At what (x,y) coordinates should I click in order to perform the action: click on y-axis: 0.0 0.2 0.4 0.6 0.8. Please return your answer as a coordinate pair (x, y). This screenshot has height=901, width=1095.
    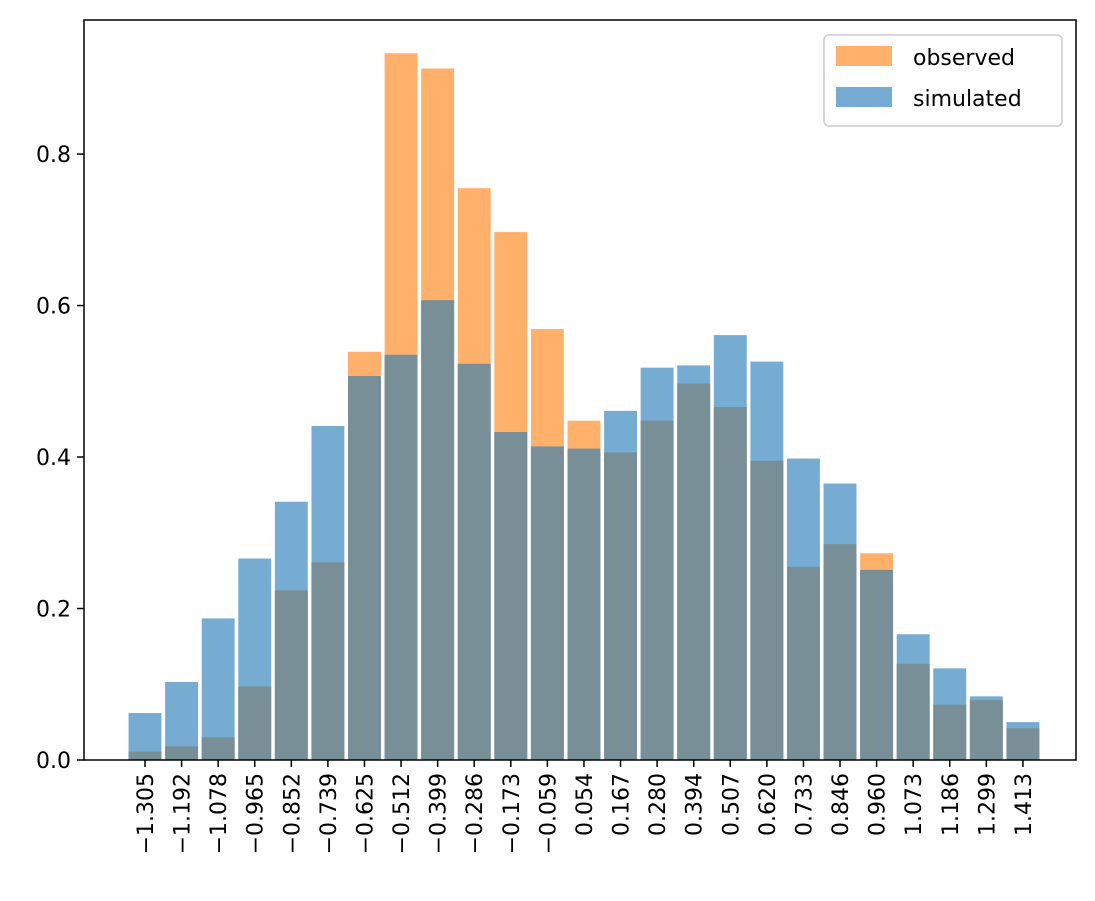
    Looking at the image, I should click on (60, 458).